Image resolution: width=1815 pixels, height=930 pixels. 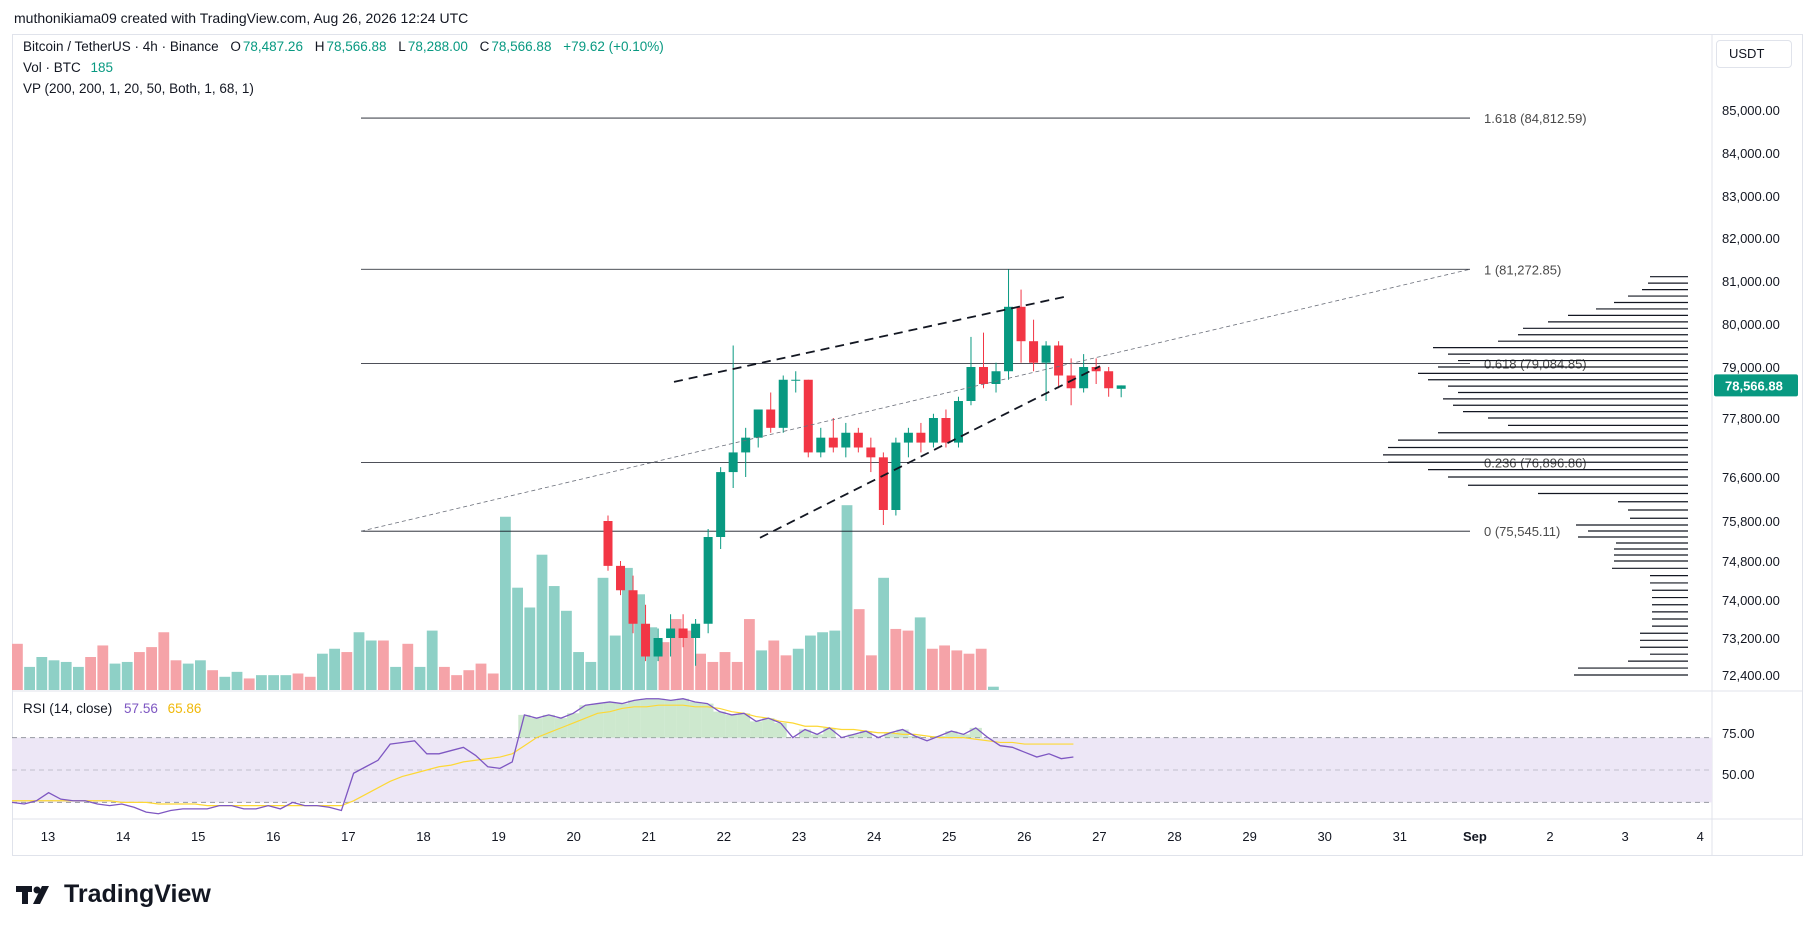 What do you see at coordinates (52, 67) in the screenshot?
I see `volume-label: Vol · BTC` at bounding box center [52, 67].